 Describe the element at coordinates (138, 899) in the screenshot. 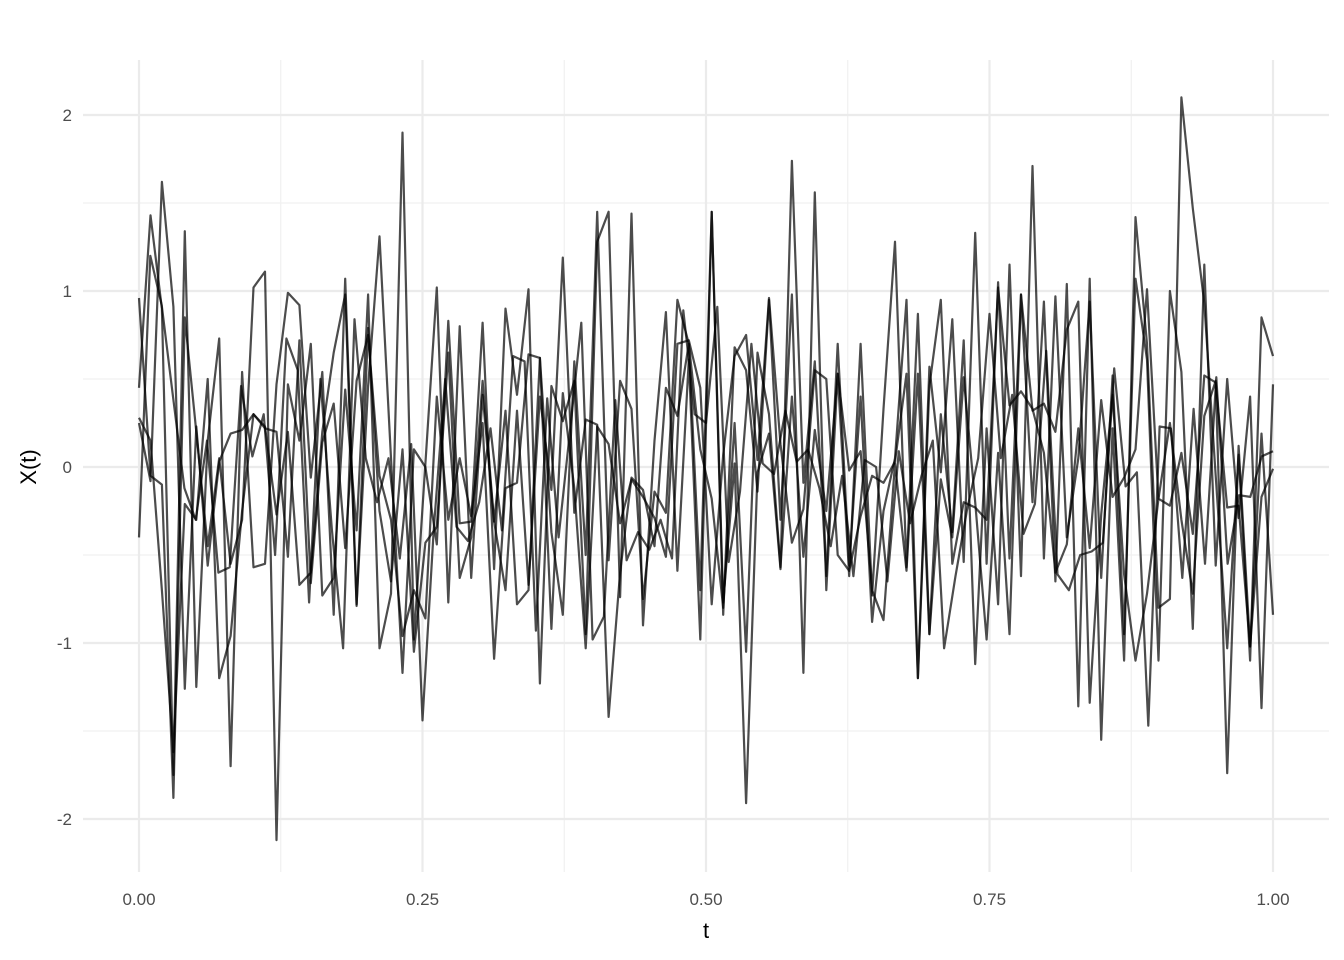

I see `x-tick-label: 0.00` at that location.